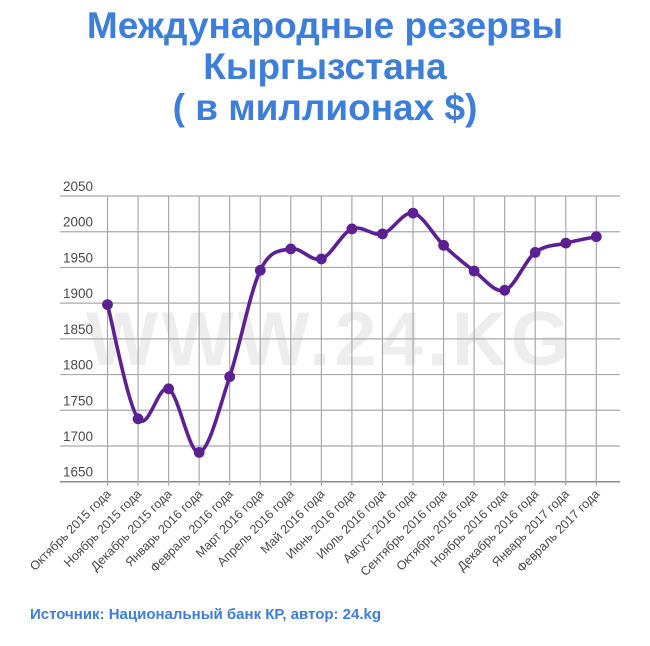 The width and height of the screenshot is (650, 646). What do you see at coordinates (78, 293) in the screenshot?
I see `y-axis-label: 1900` at bounding box center [78, 293].